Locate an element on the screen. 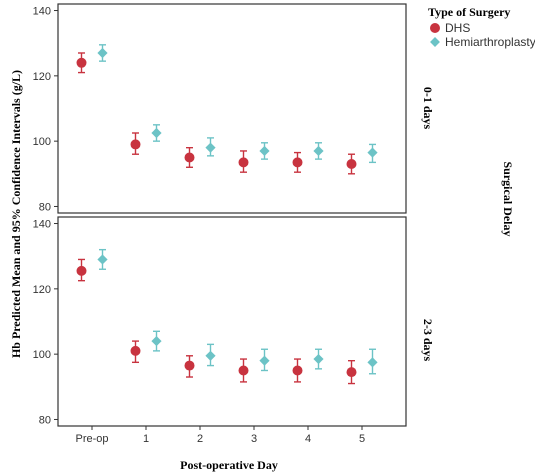  legend-hemi-label: Hemiarthroplasty is located at coordinates (490, 42).